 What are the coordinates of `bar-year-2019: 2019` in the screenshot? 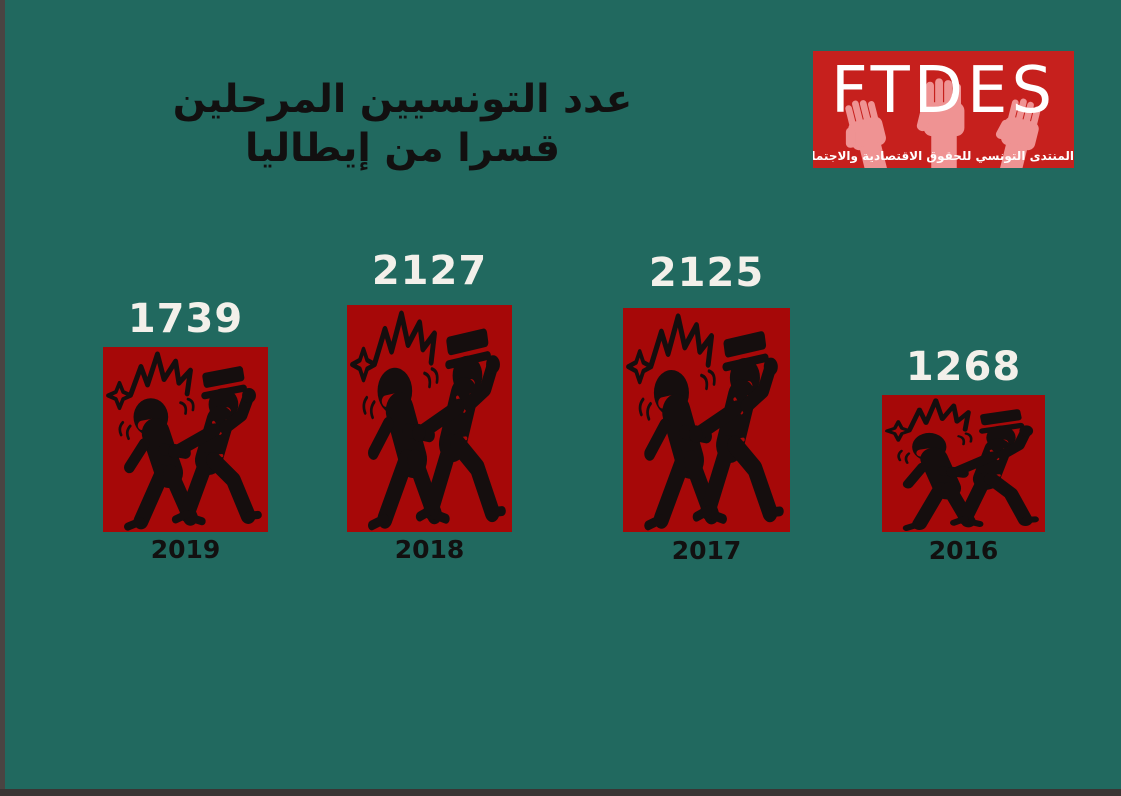 It's located at (185, 549).